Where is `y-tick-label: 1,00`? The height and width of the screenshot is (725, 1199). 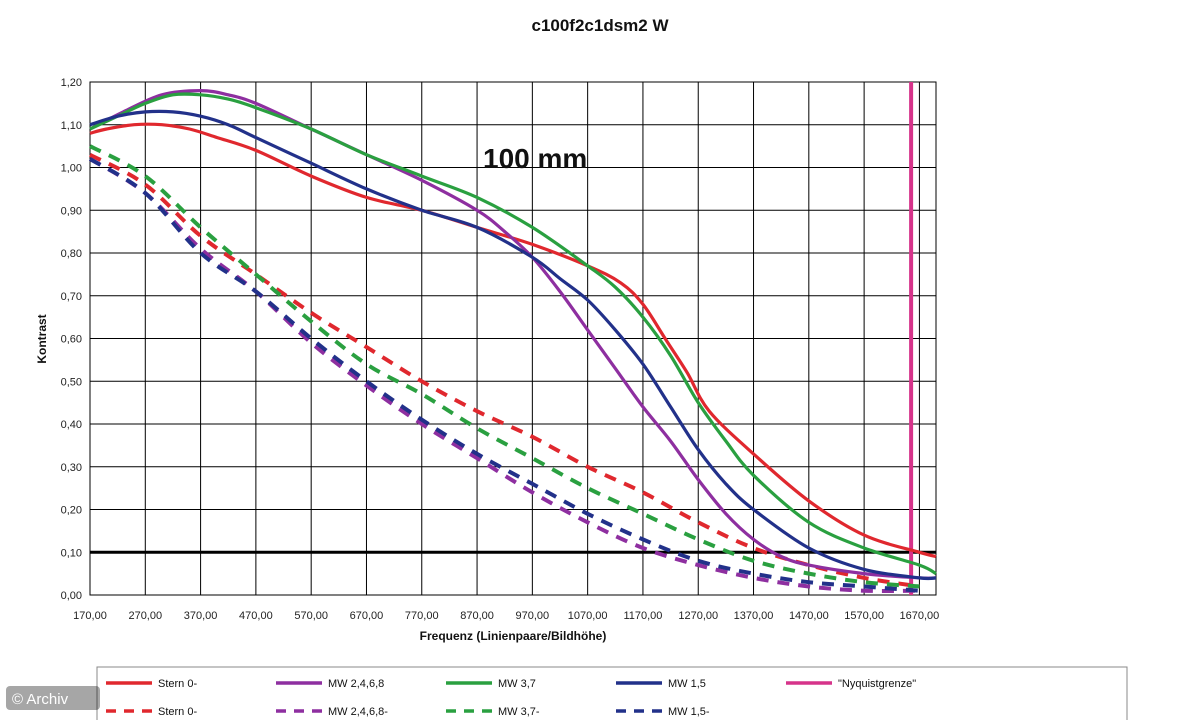 y-tick-label: 1,00 is located at coordinates (71, 169).